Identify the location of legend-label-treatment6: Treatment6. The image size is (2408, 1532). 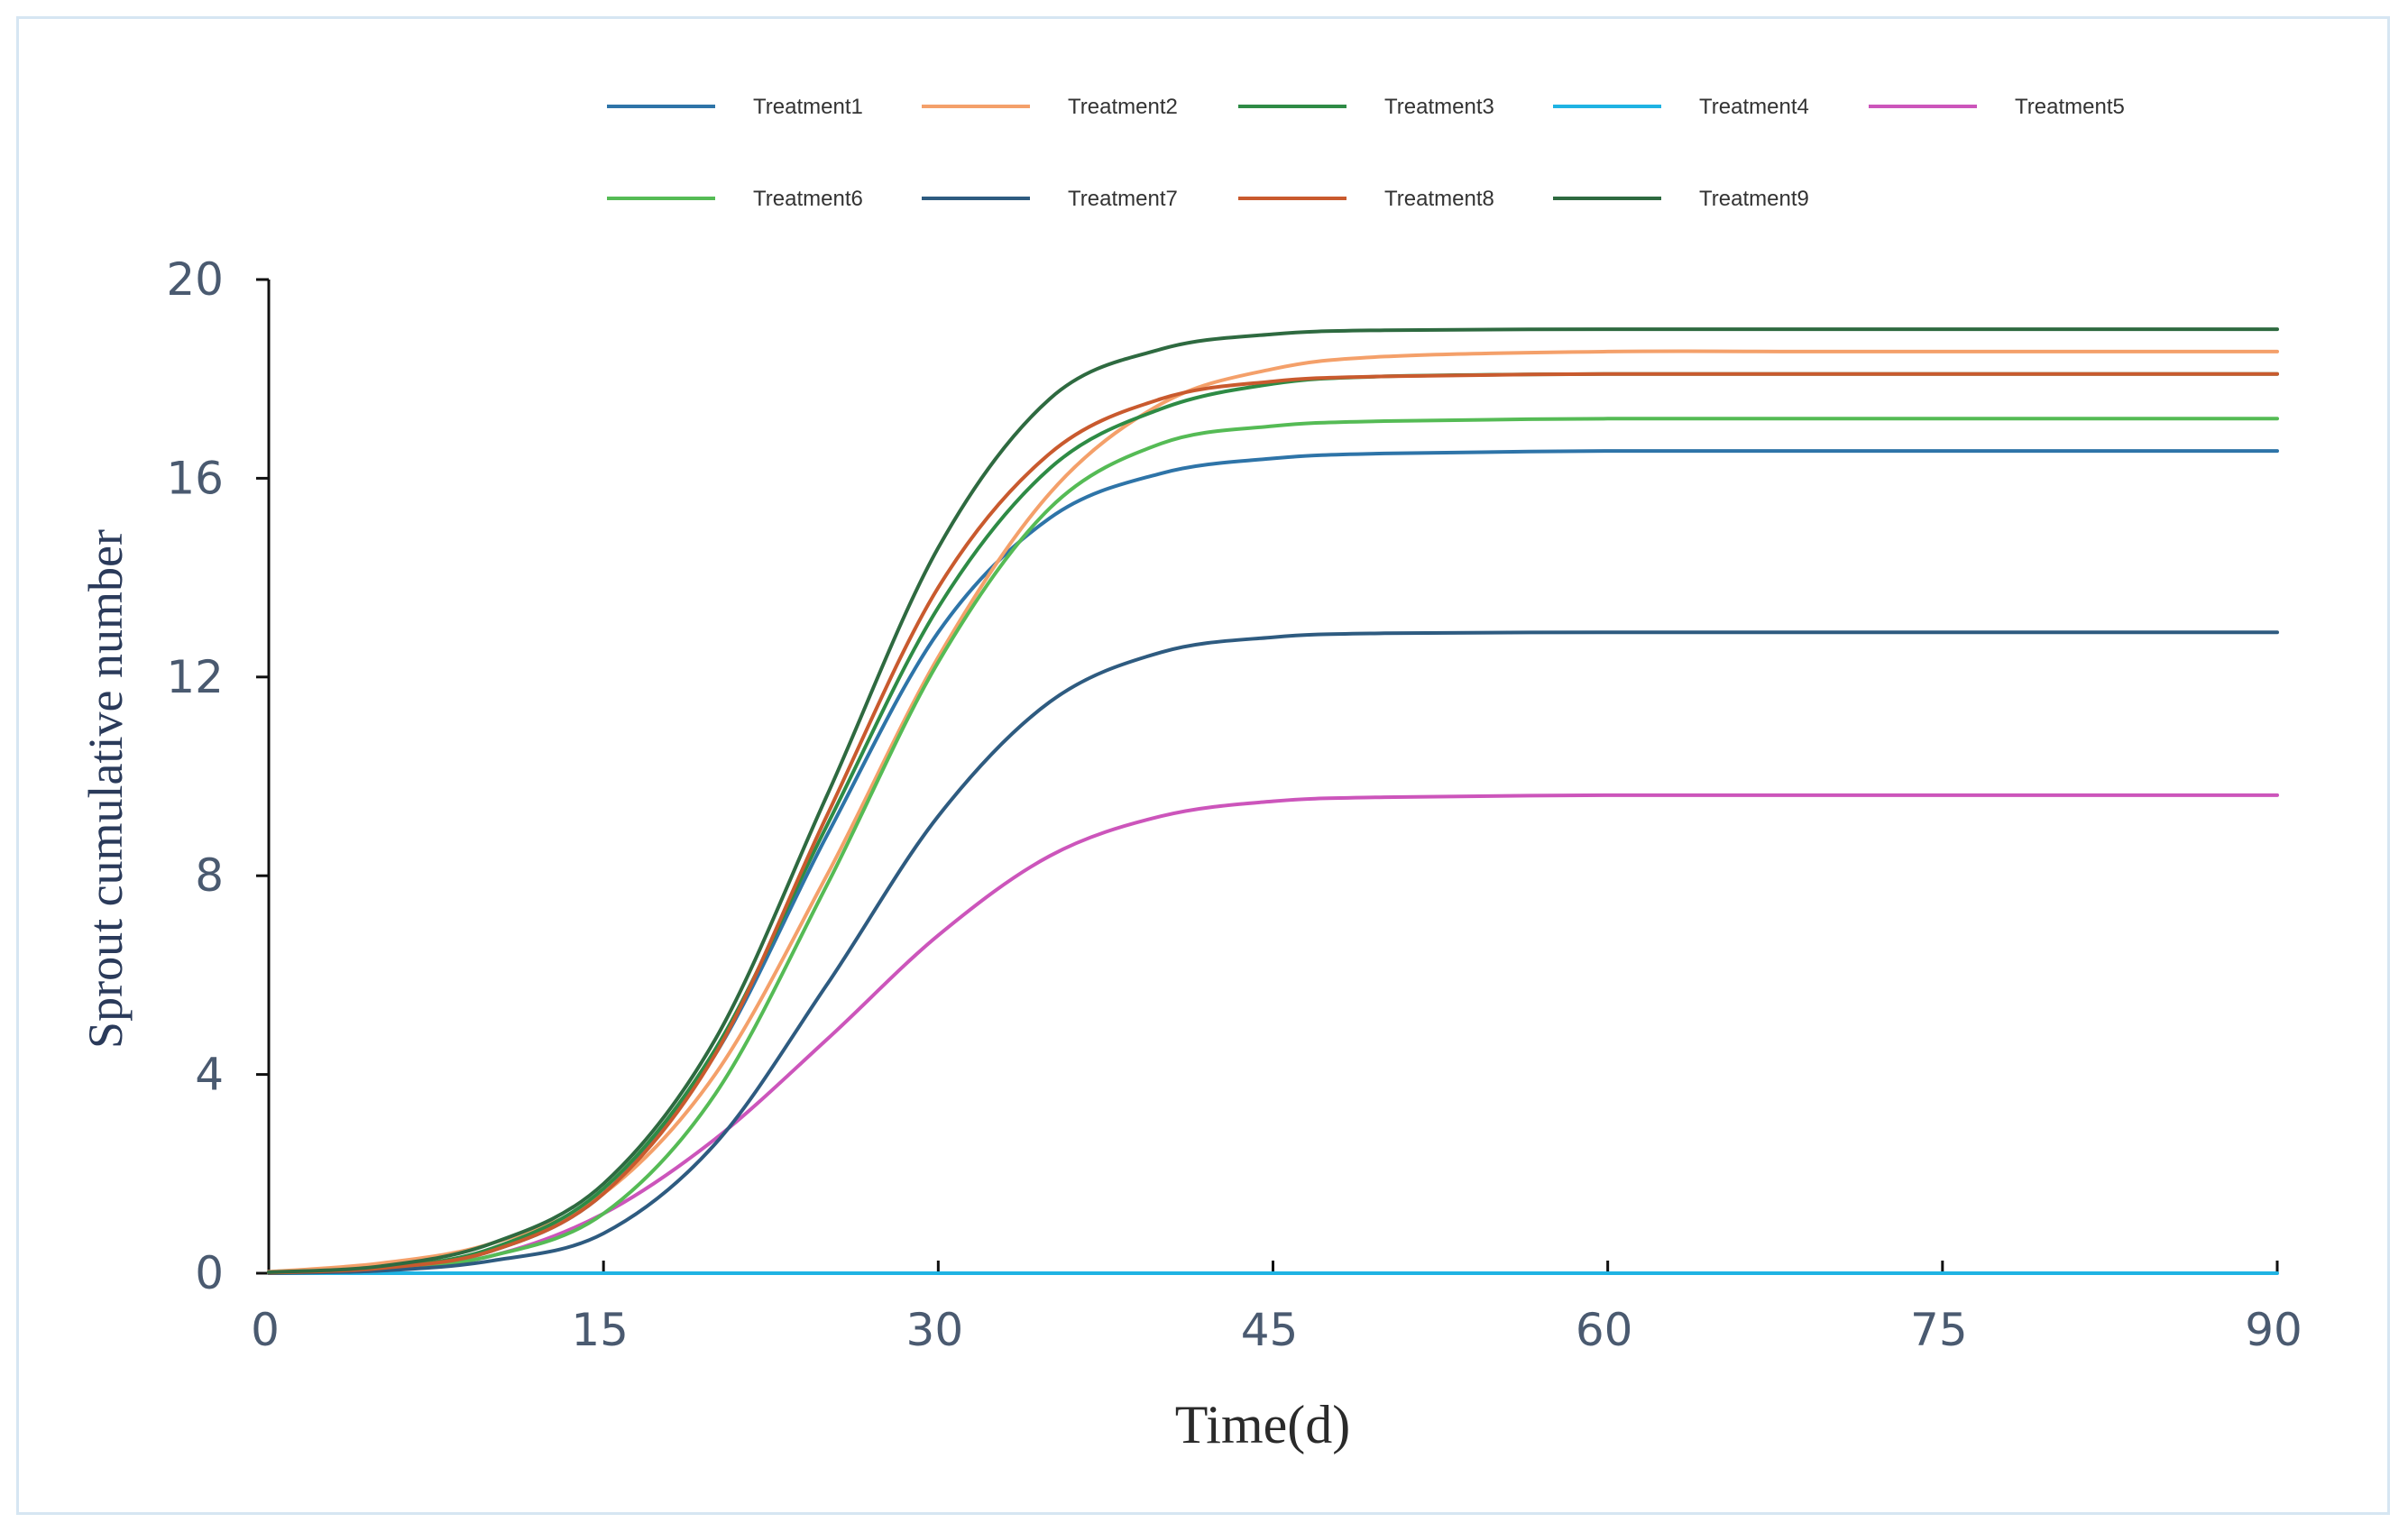
(808, 199).